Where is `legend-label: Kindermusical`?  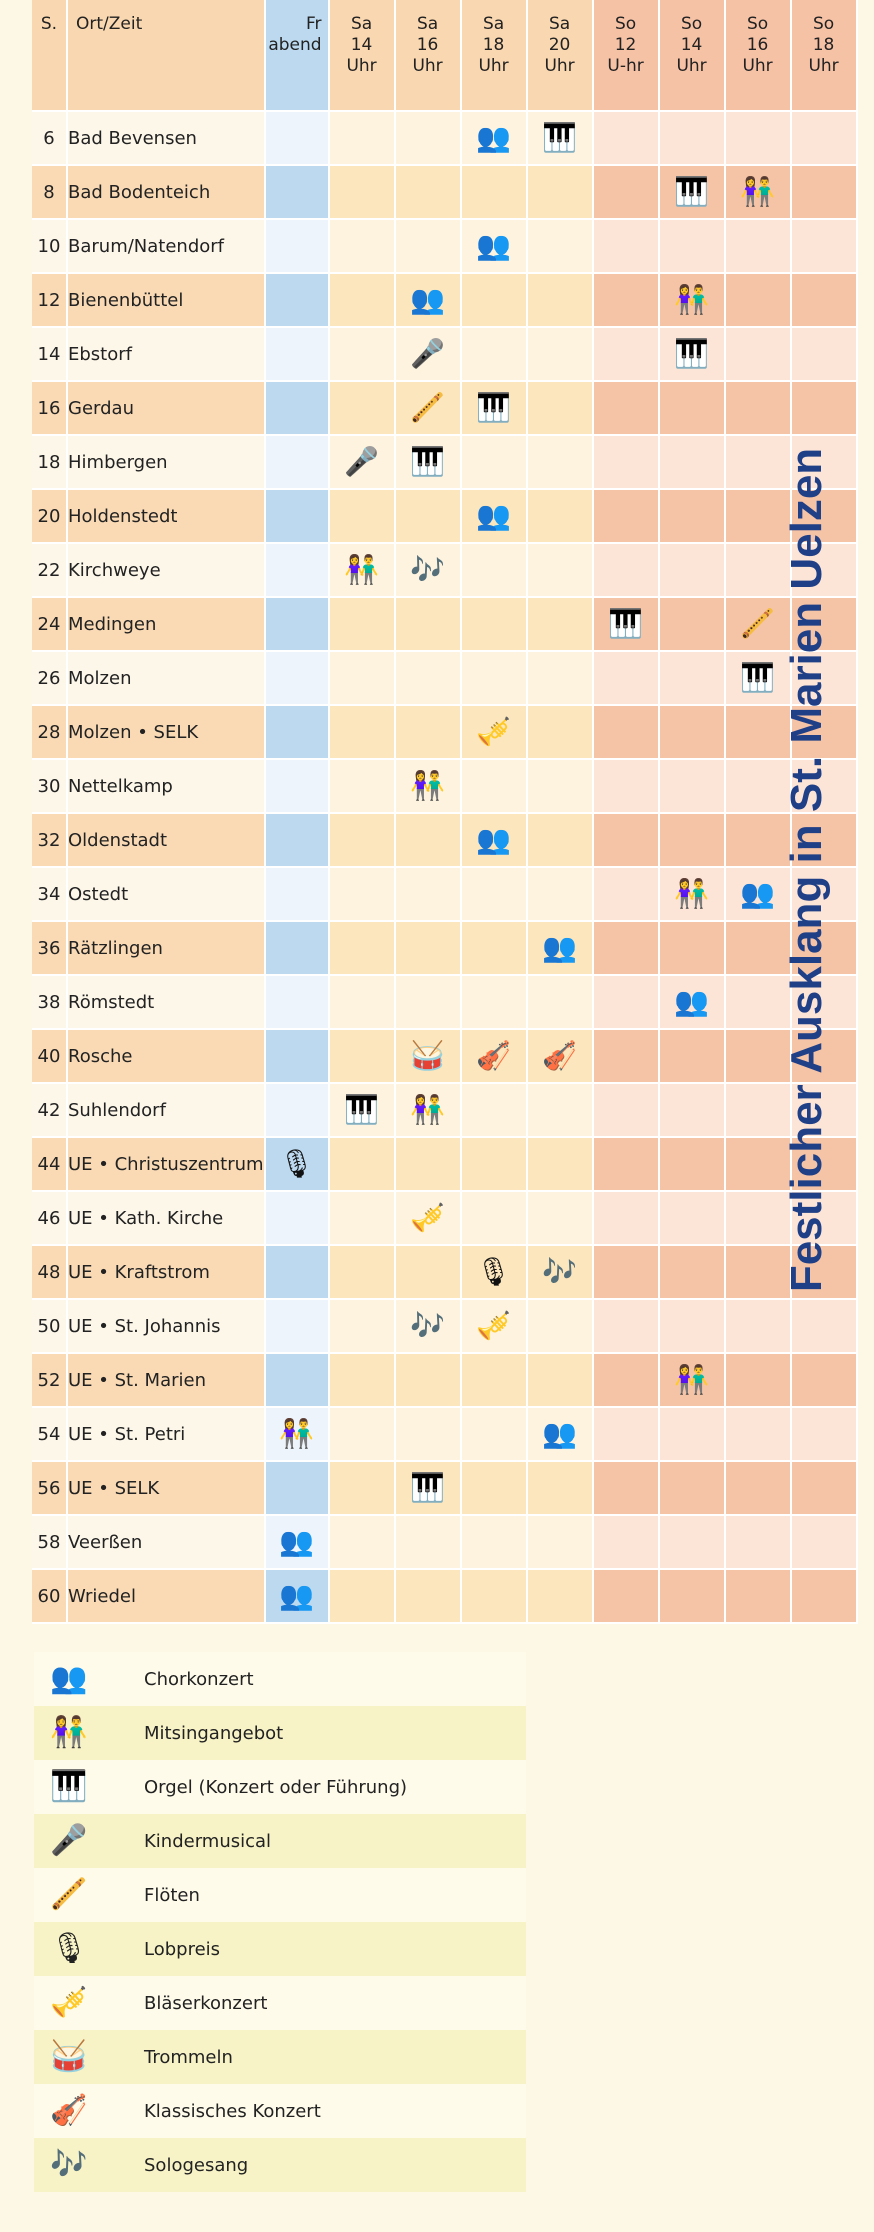
legend-label: Kindermusical is located at coordinates (208, 1841).